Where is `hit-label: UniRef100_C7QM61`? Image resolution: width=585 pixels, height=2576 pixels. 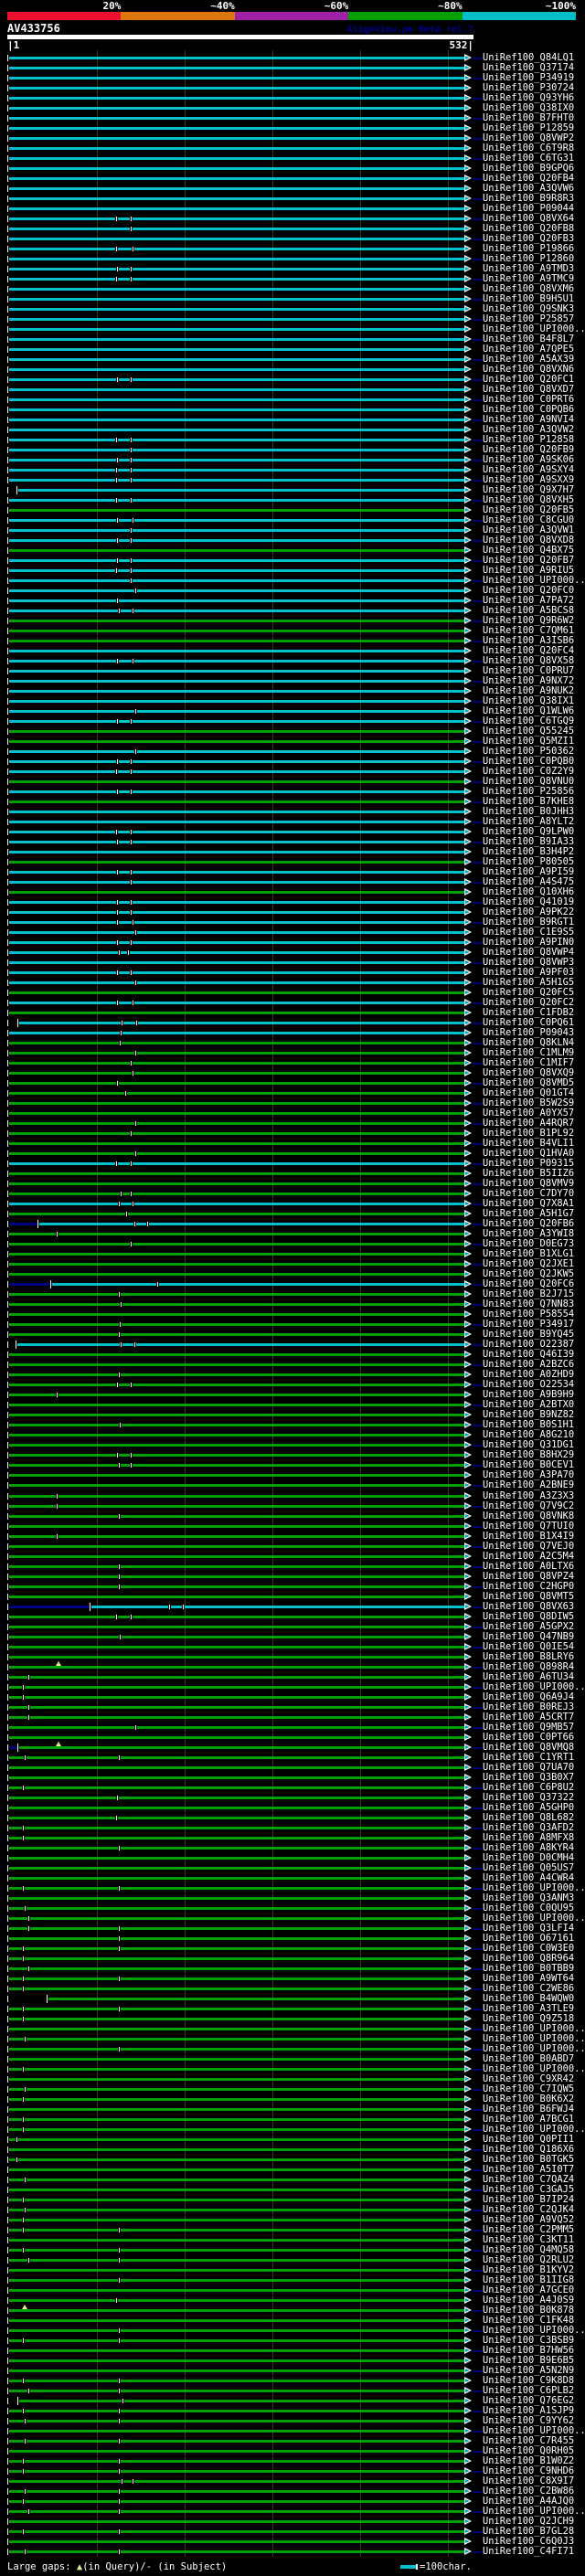 hit-label: UniRef100_C7QM61 is located at coordinates (529, 630).